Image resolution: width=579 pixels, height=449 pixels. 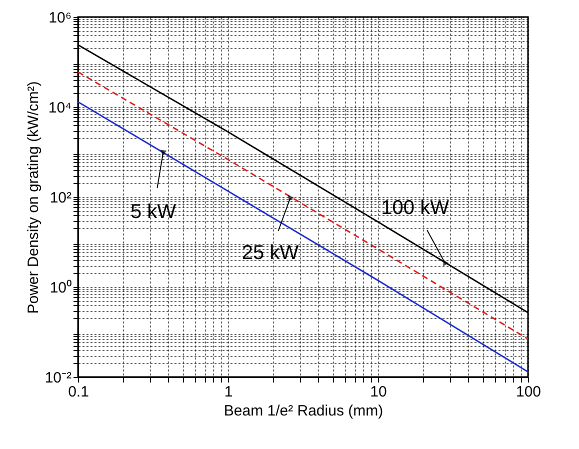 I want to click on y-tick-label: 10², so click(x=61, y=198).